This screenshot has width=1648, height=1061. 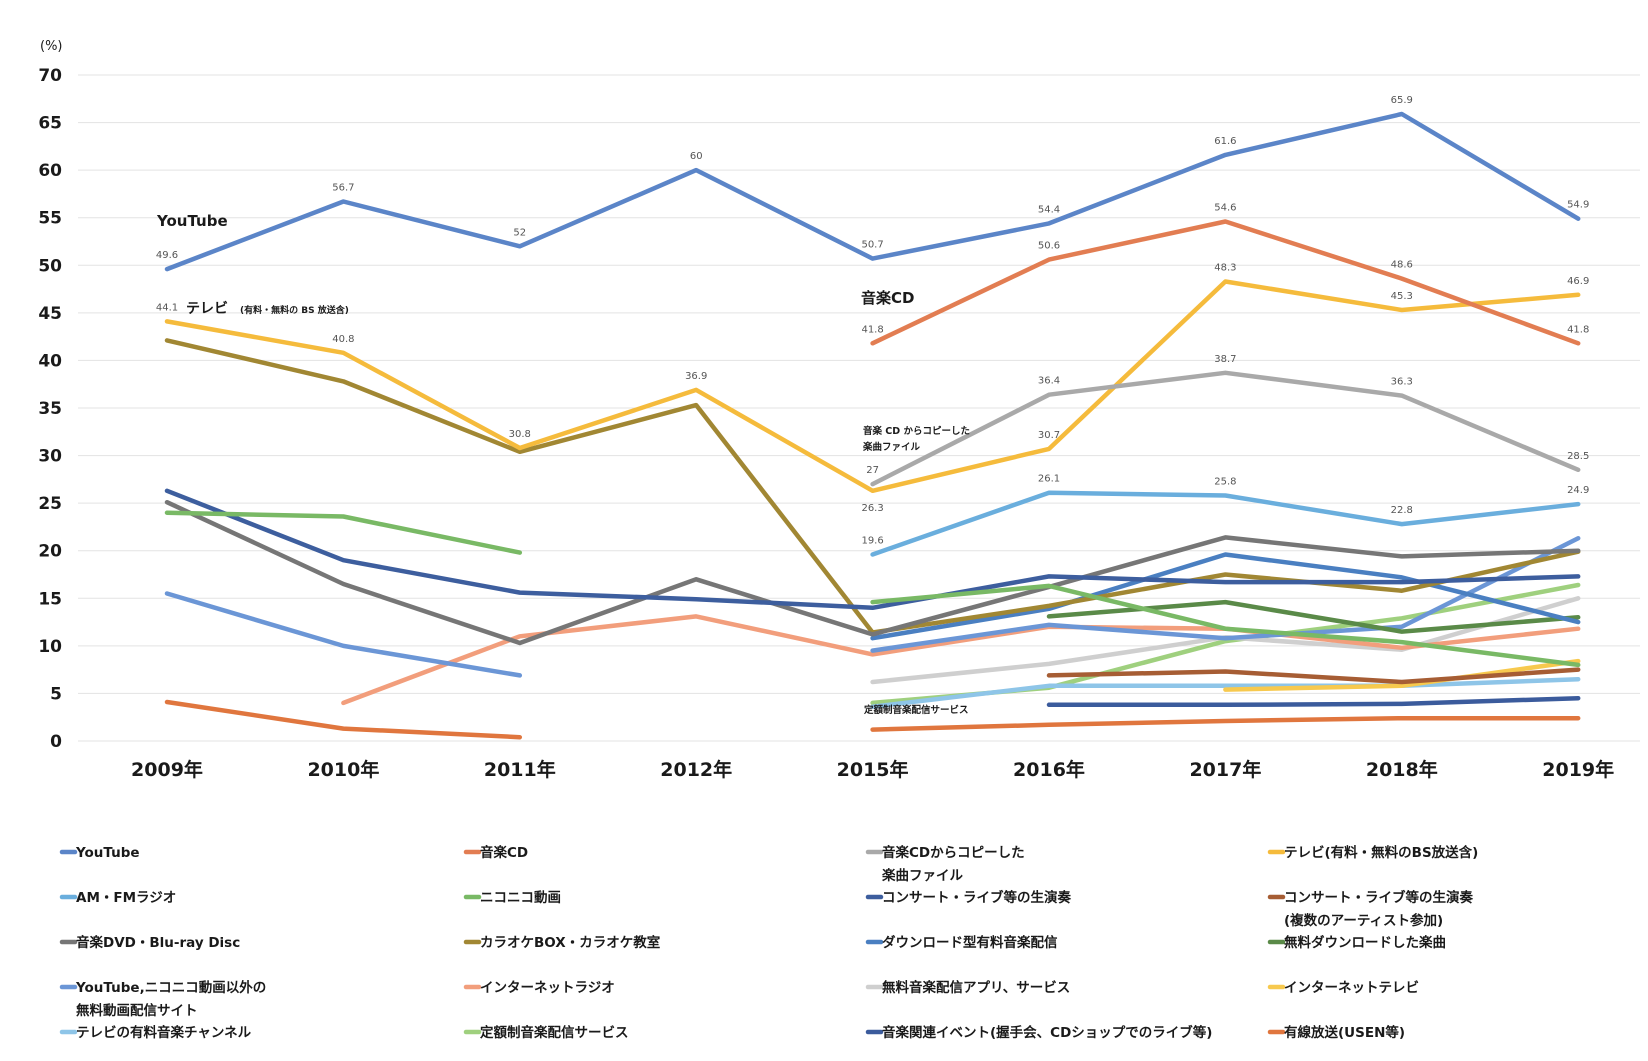 What do you see at coordinates (167, 769) in the screenshot?
I see `x-tick-label: 2009年` at bounding box center [167, 769].